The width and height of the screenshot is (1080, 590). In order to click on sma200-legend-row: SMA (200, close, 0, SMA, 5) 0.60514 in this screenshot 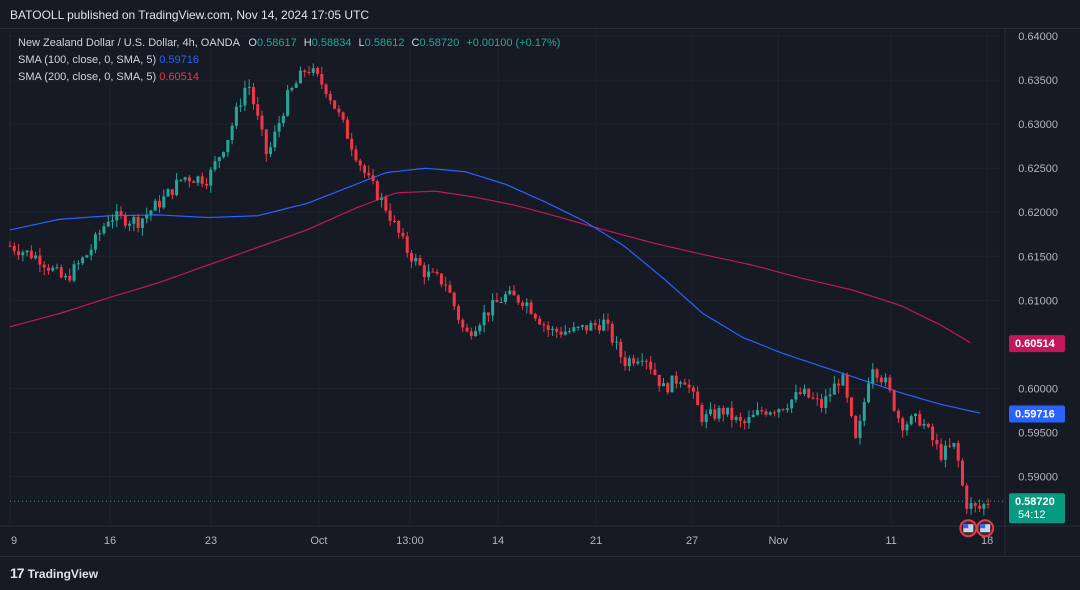, I will do `click(289, 77)`.